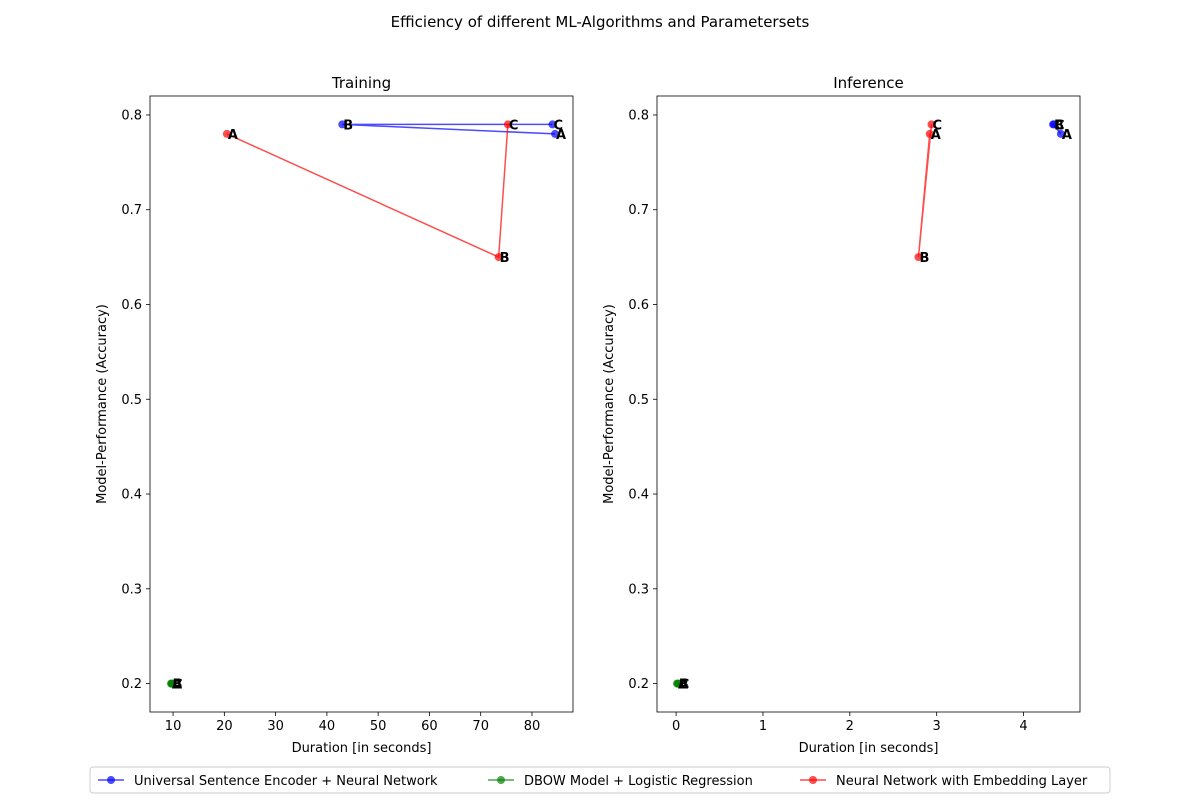  I want to click on inference-point-label-dbow-model-logistic-regression-c: C, so click(685, 685).